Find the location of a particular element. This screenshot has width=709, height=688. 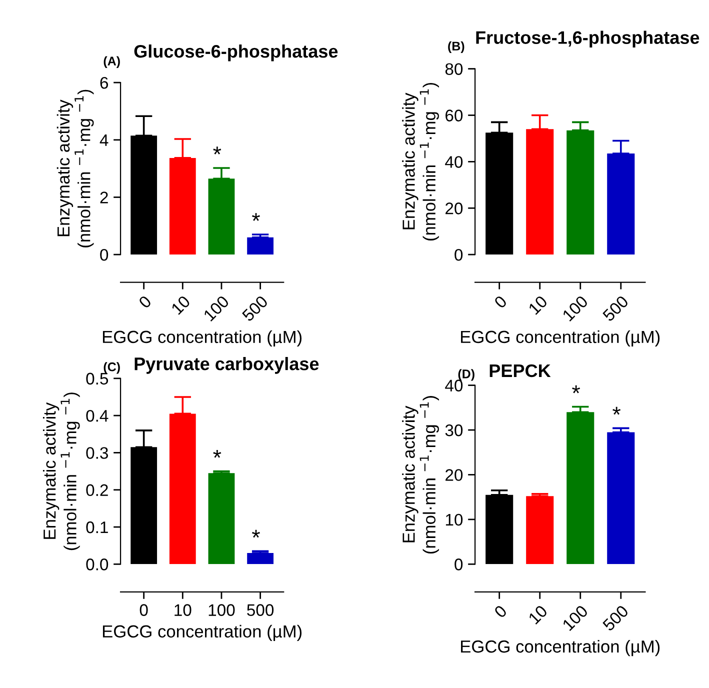

y-tick-label: 0.1 is located at coordinates (97, 527).